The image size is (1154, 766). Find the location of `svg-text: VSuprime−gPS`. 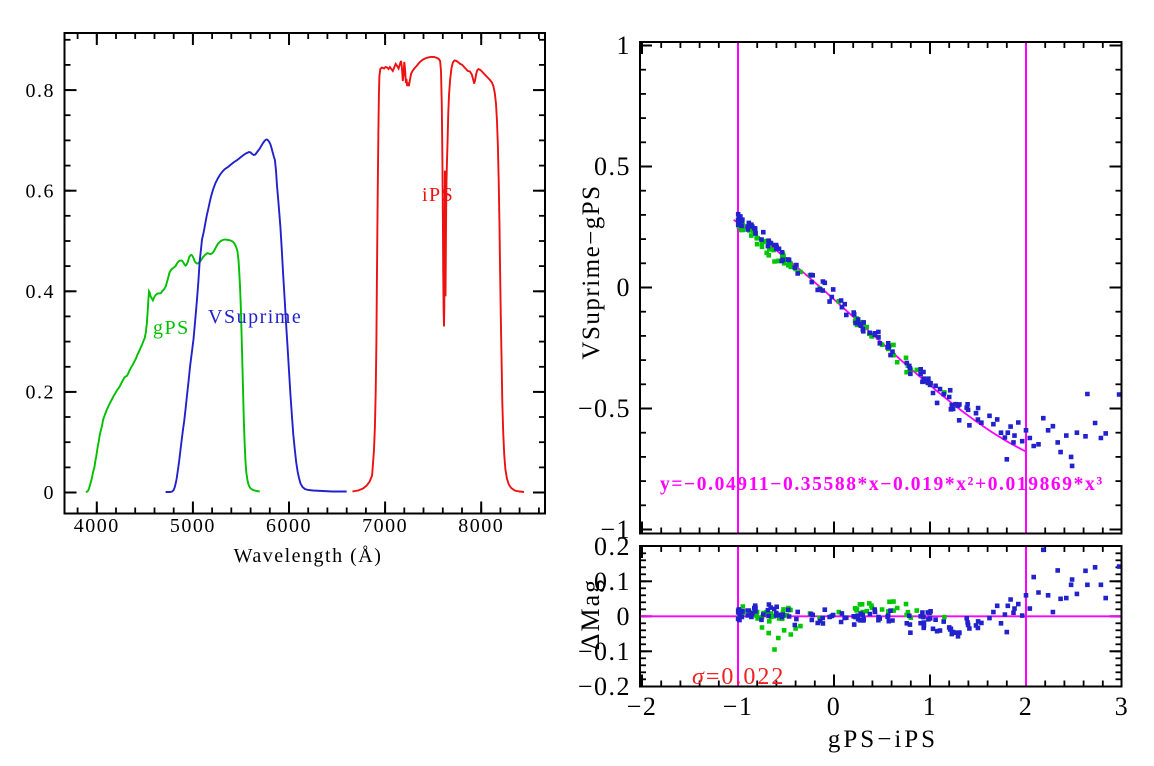

svg-text: VSuprime−gPS is located at coordinates (591, 271).